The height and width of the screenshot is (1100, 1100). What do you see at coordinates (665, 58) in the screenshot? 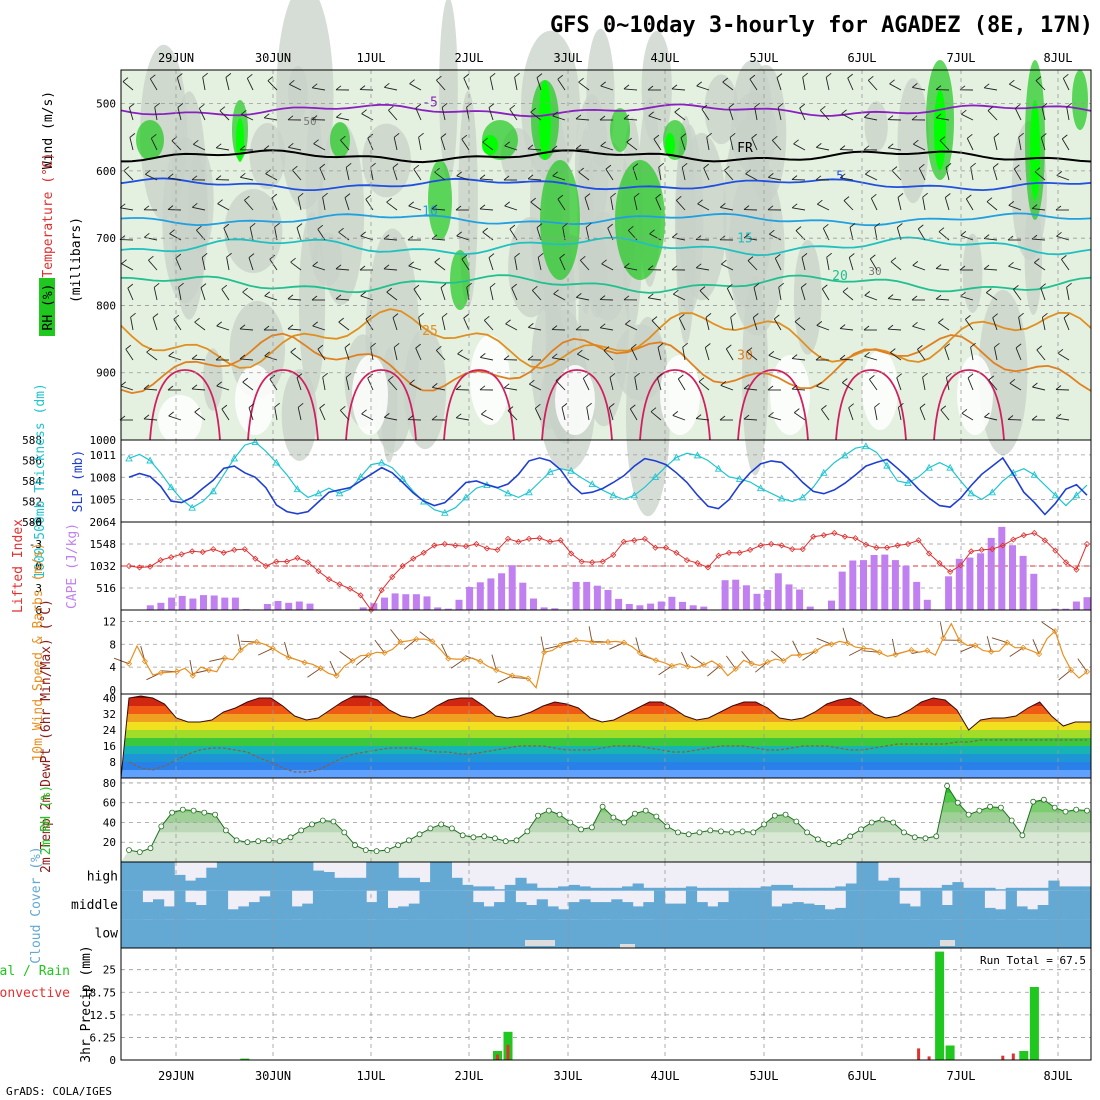
I see `date-label-top: 4JUL` at bounding box center [665, 58].